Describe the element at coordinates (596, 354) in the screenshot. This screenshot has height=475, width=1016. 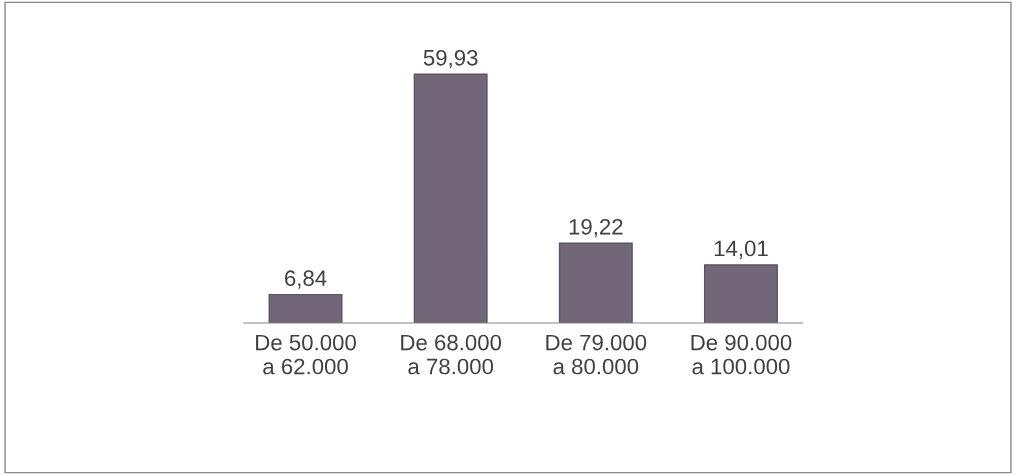
I see `x-tick-label: De 79.000 a 80.000` at that location.